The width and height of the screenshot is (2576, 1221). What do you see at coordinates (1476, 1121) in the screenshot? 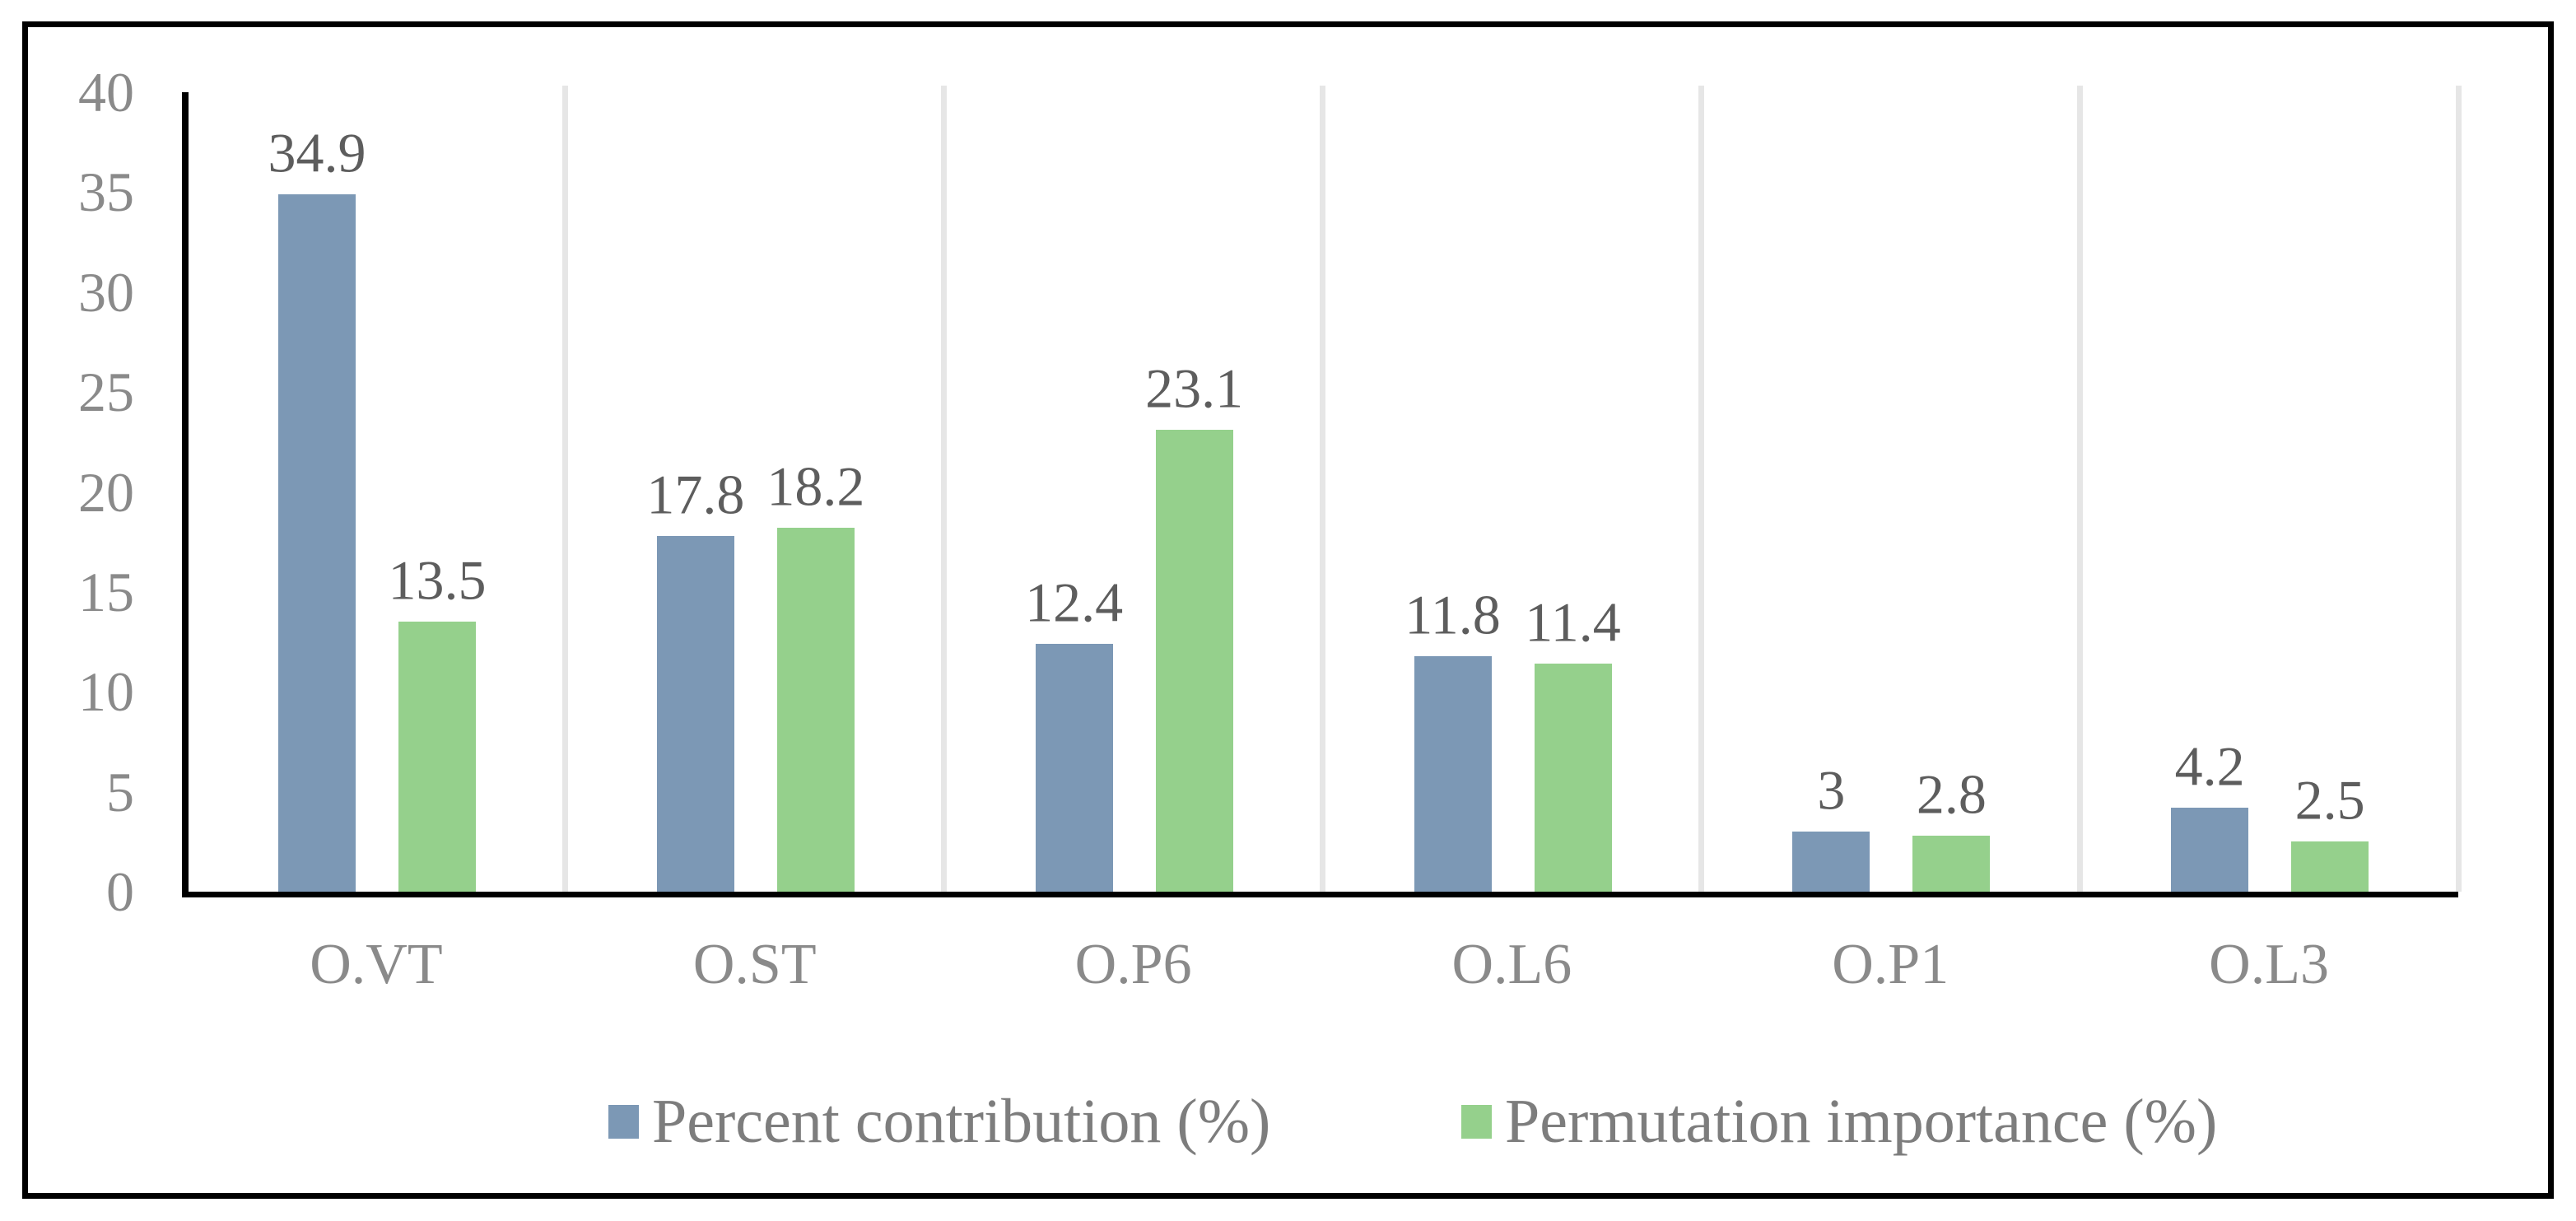
I see `legend-marker-permutation-importance` at bounding box center [1476, 1121].